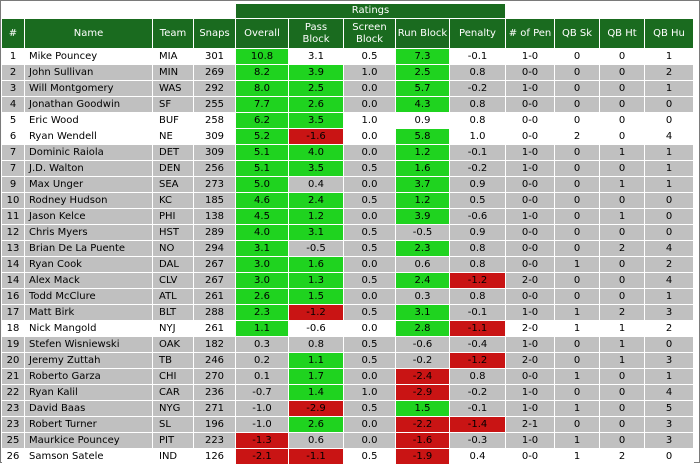 The width and height of the screenshot is (700, 465). I want to click on run-block-header: Run Block, so click(423, 34).